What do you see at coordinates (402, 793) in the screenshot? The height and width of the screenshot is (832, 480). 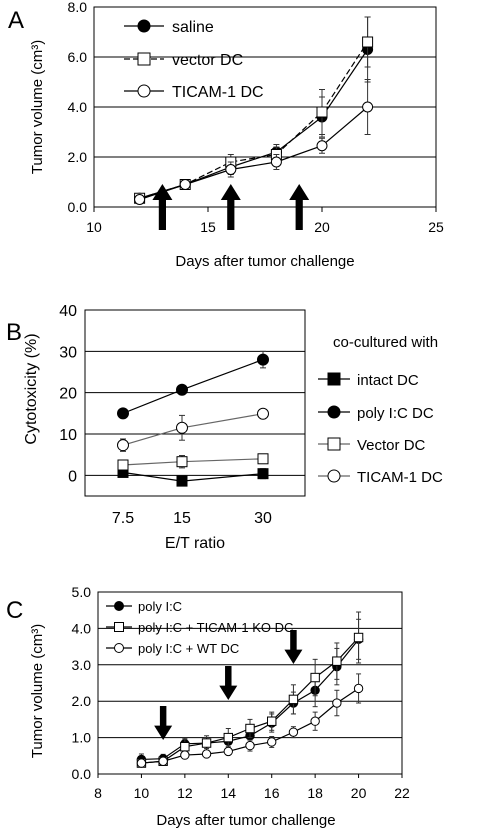 I see `c-xtick-label: 22` at bounding box center [402, 793].